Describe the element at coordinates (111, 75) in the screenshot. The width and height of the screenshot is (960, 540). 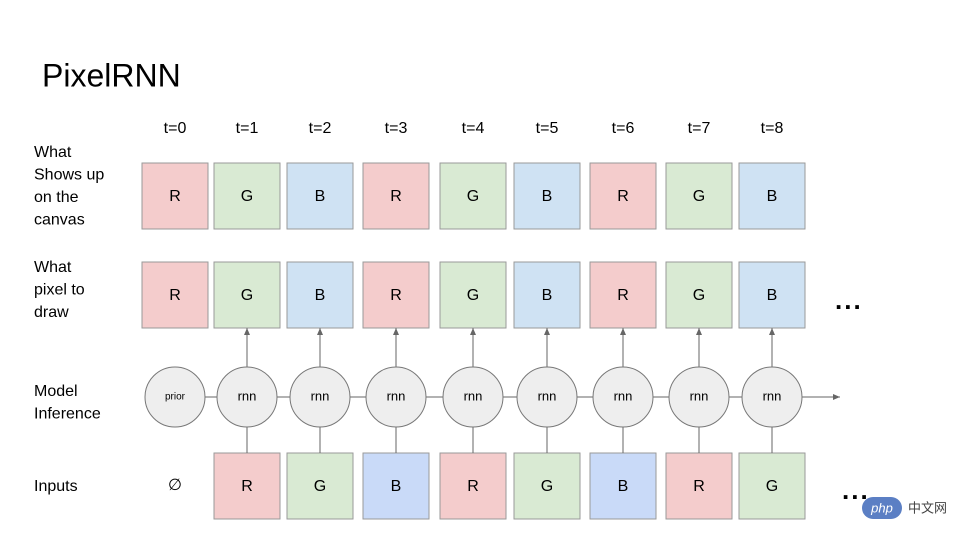
I see `title: PixelRNN` at that location.